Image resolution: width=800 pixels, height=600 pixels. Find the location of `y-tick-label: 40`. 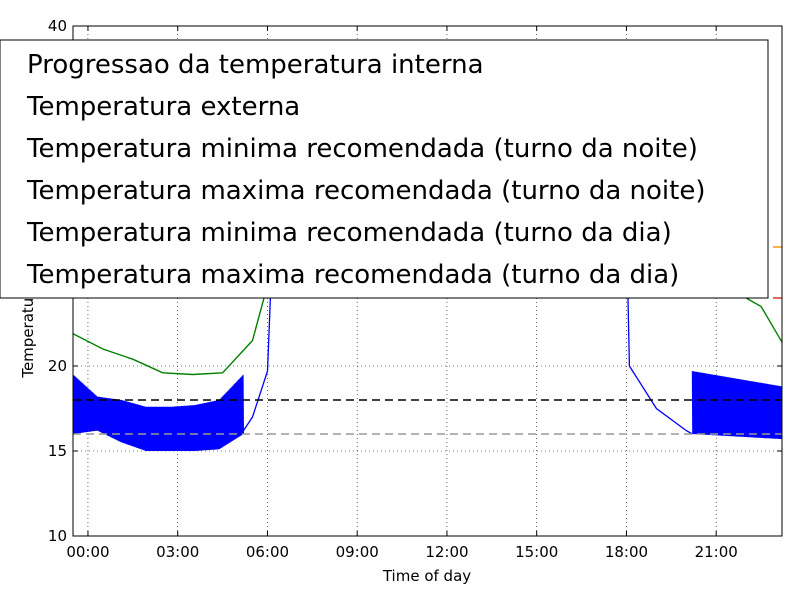

y-tick-label: 40 is located at coordinates (57, 26).